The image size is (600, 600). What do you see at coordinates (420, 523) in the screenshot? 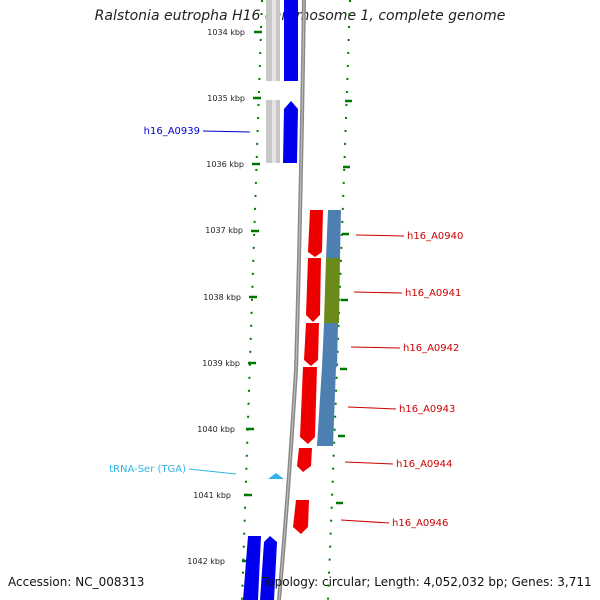
I see `gene-label-h16-a0946: h16_A0946` at bounding box center [420, 523].